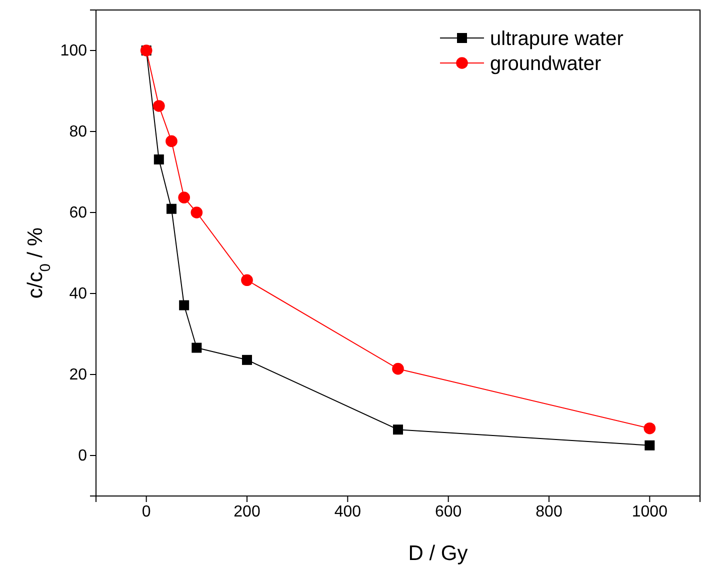  Describe the element at coordinates (549, 511) in the screenshot. I see `x-tick-label: 800` at that location.